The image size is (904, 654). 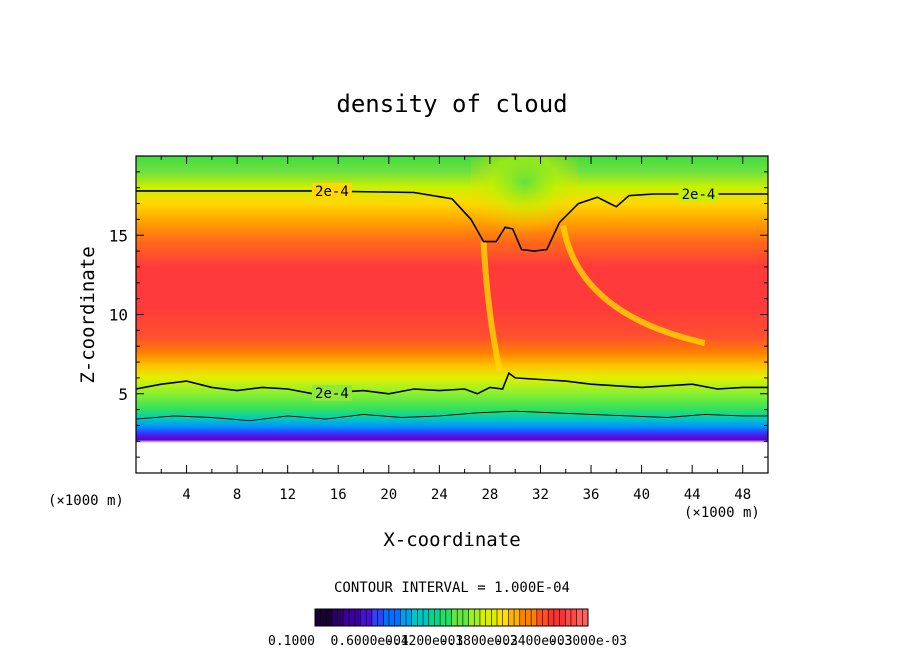 I want to click on contour-line-low, so click(x=452, y=416).